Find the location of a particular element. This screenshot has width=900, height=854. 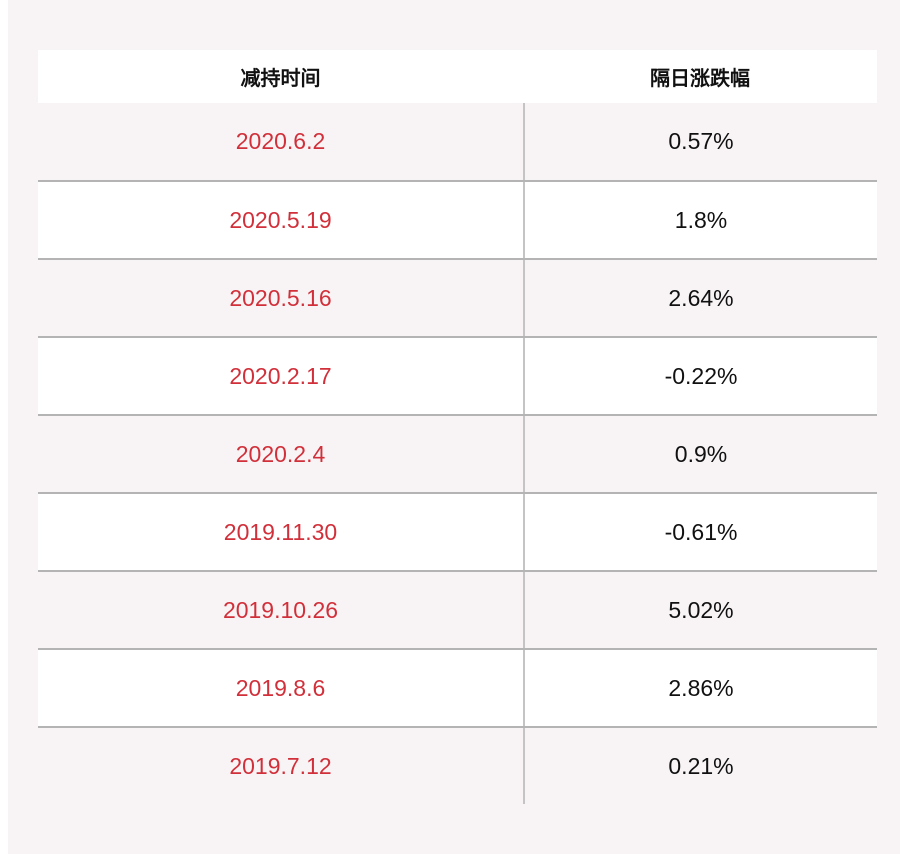

header-change: 隔日涨跌幅 is located at coordinates (700, 79).